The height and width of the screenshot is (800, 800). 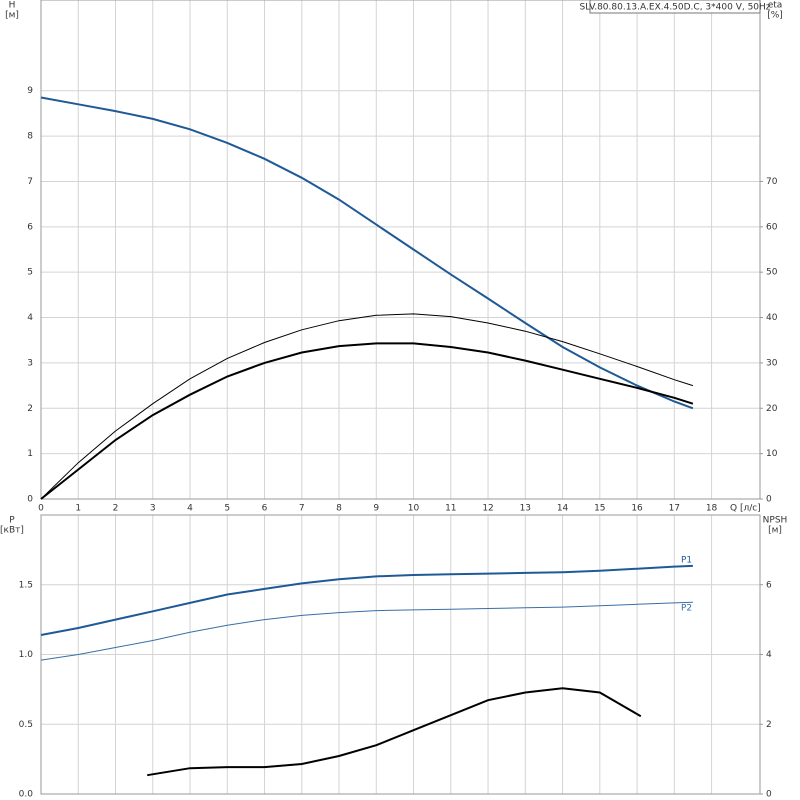 I want to click on x-tick-label: 17, so click(x=674, y=509).